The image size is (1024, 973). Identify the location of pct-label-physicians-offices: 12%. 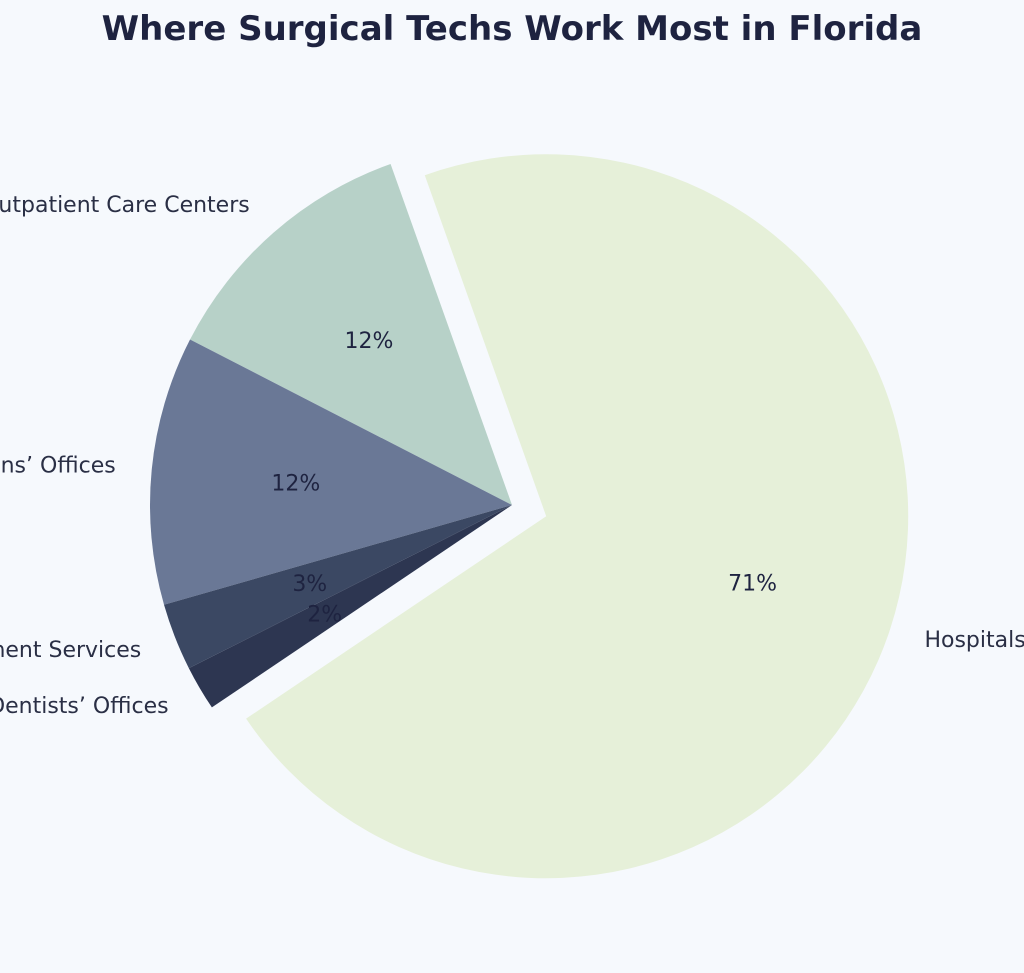
(295, 483).